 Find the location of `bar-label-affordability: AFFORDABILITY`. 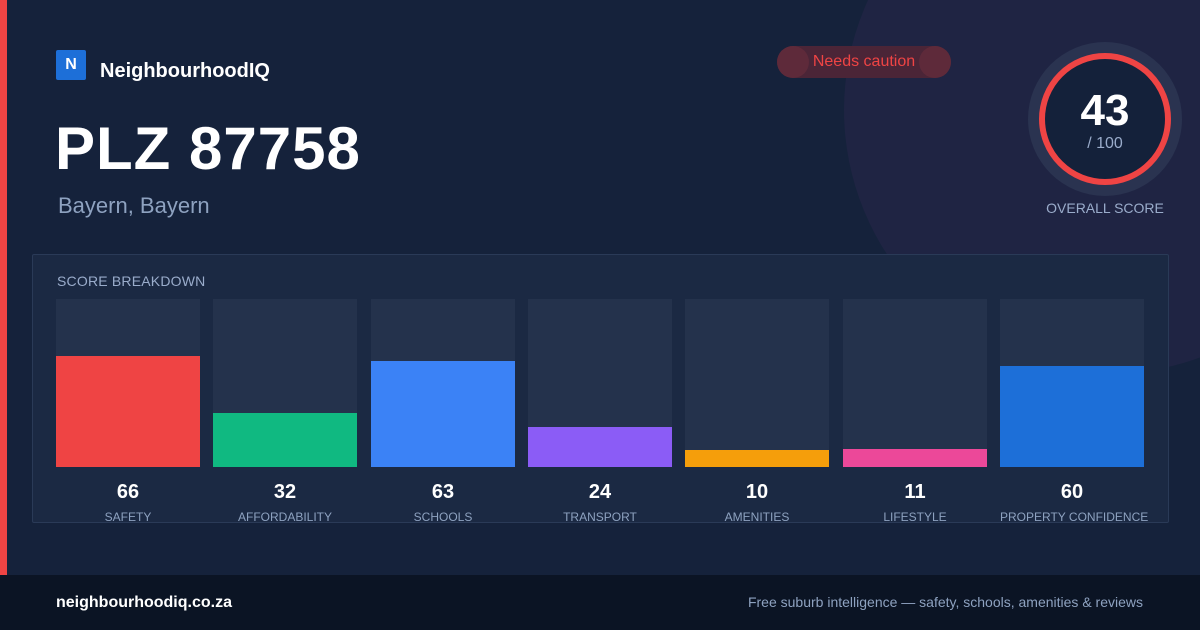

bar-label-affordability: AFFORDABILITY is located at coordinates (284, 517).